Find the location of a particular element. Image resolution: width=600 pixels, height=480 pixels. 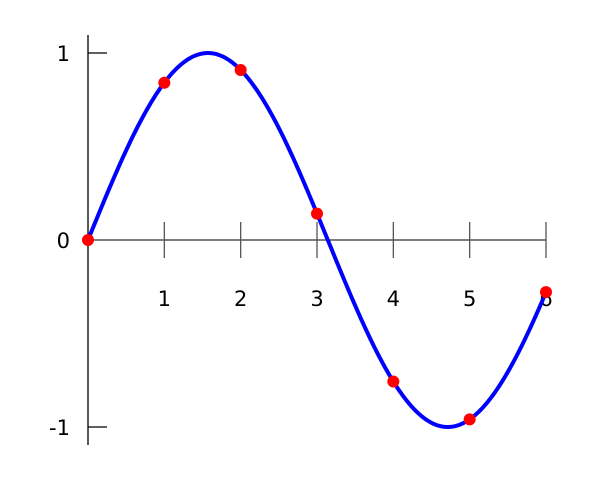

x-tick-label: 2 is located at coordinates (240, 299).